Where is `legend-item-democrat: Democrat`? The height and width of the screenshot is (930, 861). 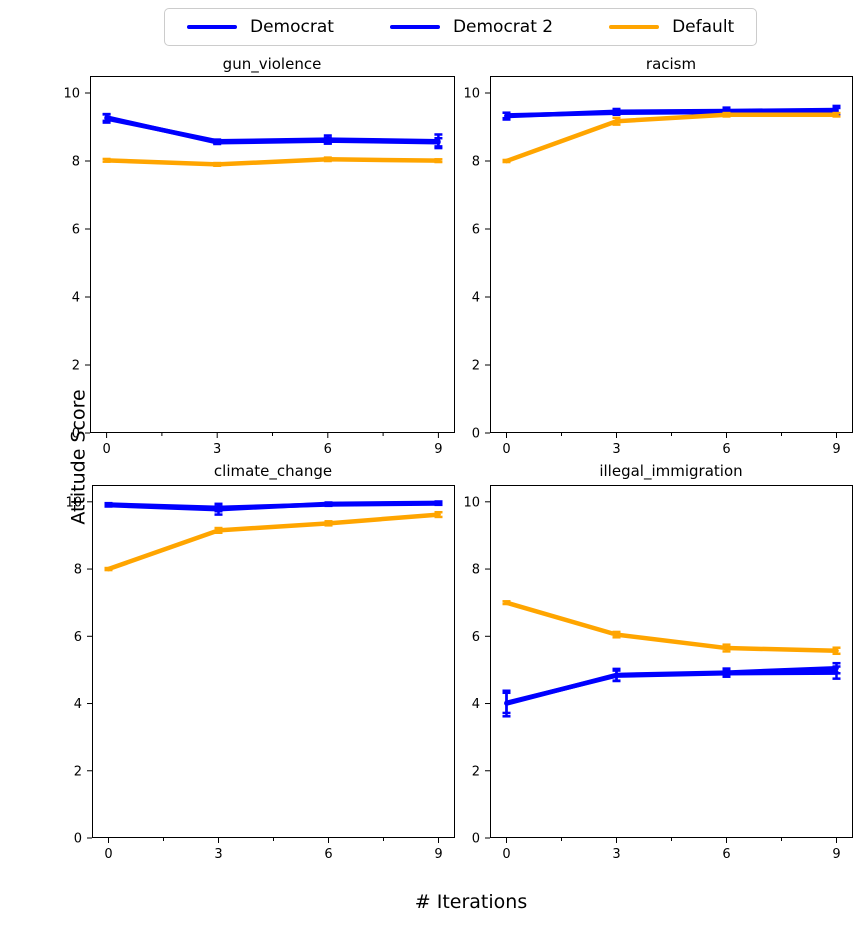
legend-item-democrat: Democrat is located at coordinates (260, 27).